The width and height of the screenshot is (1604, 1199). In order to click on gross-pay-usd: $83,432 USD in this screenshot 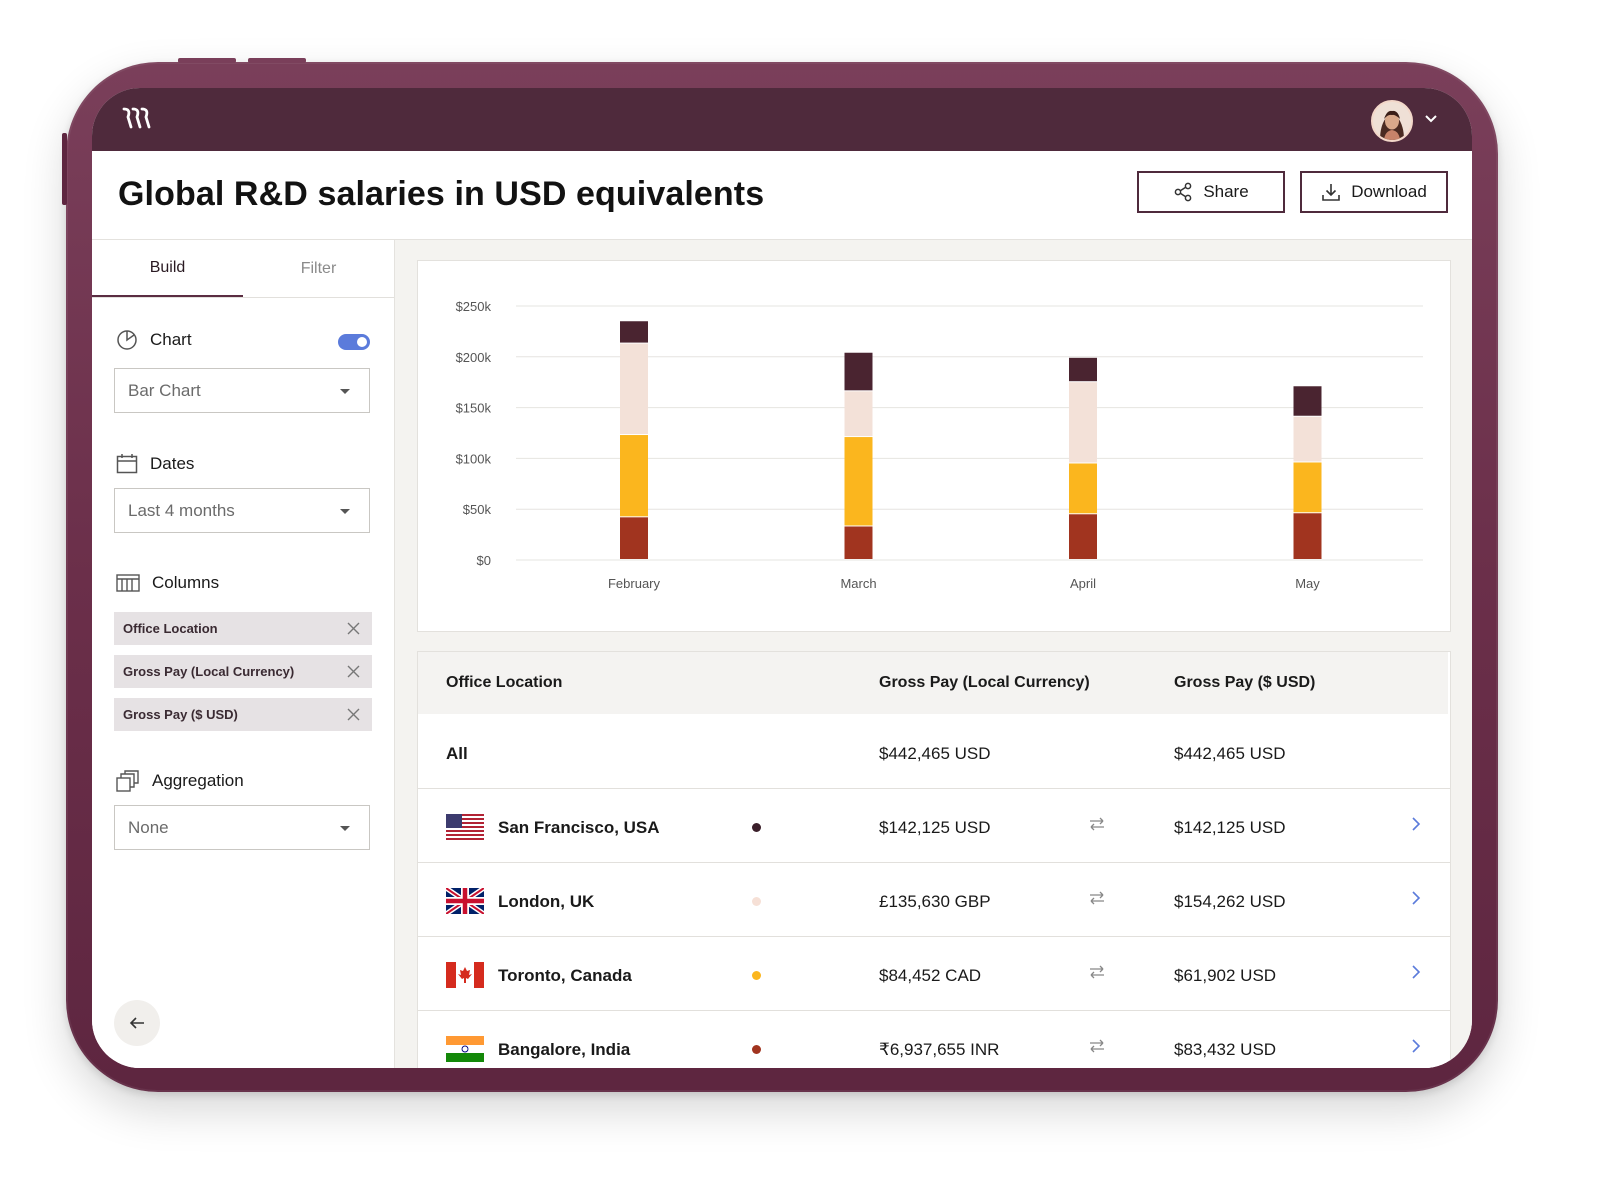, I will do `click(1225, 1049)`.